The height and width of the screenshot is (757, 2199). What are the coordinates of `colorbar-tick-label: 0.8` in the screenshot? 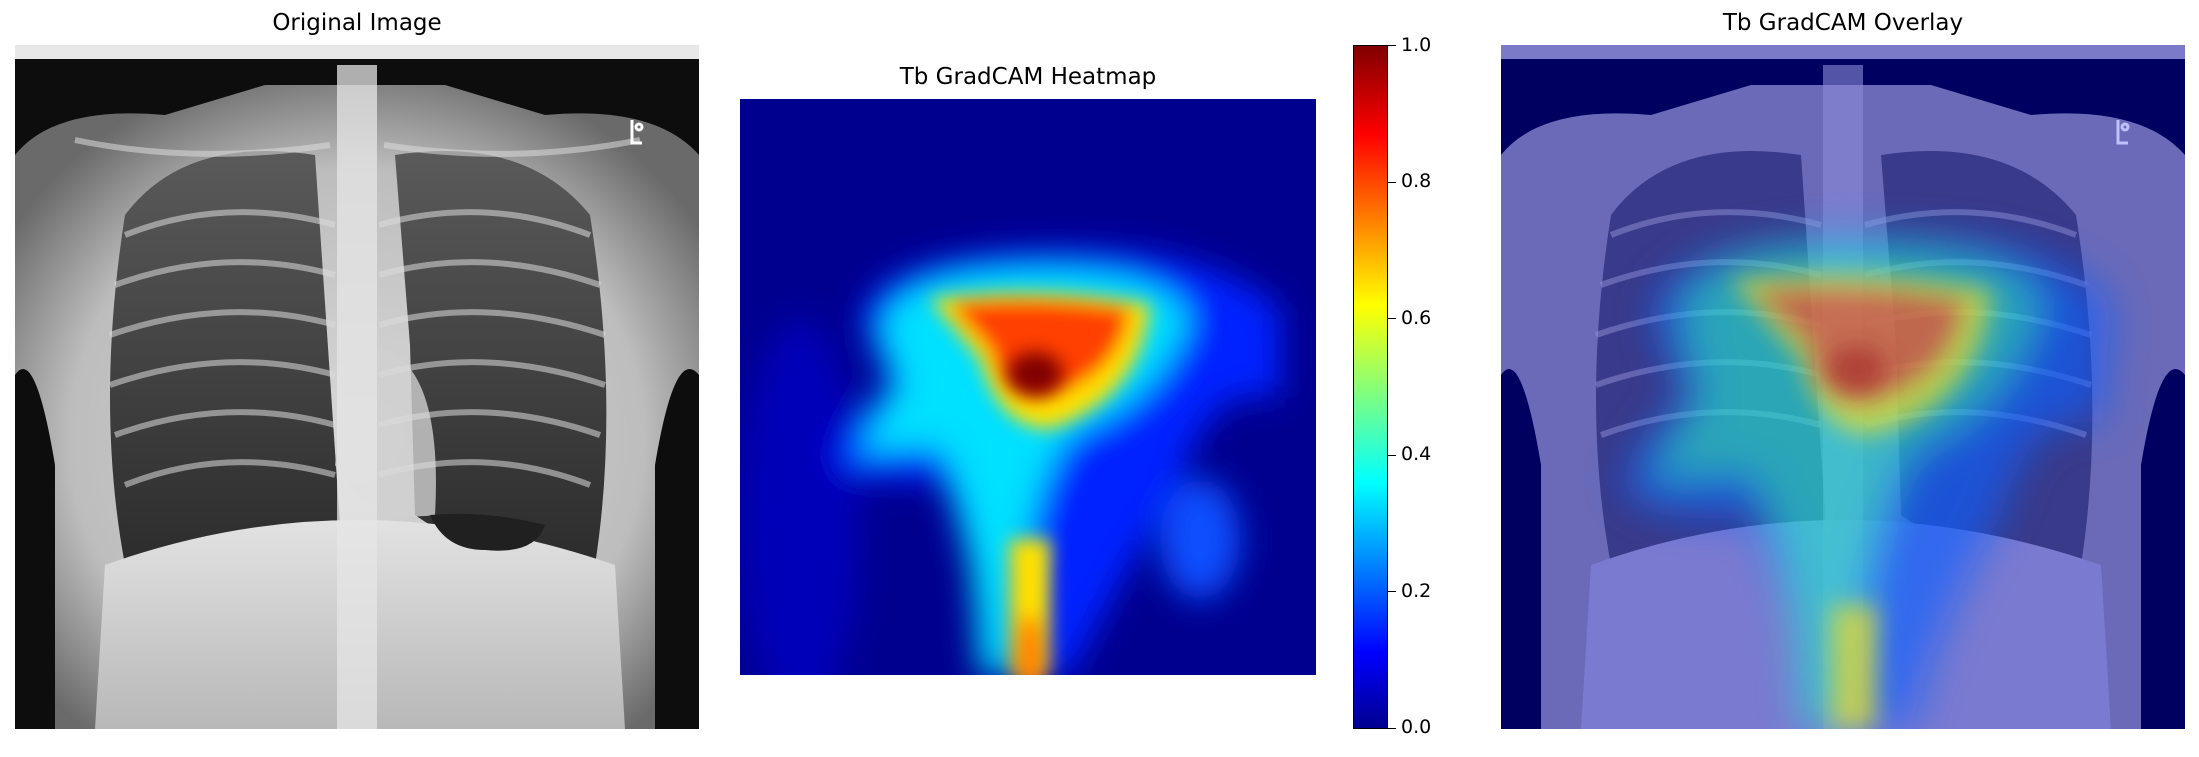 It's located at (1416, 181).